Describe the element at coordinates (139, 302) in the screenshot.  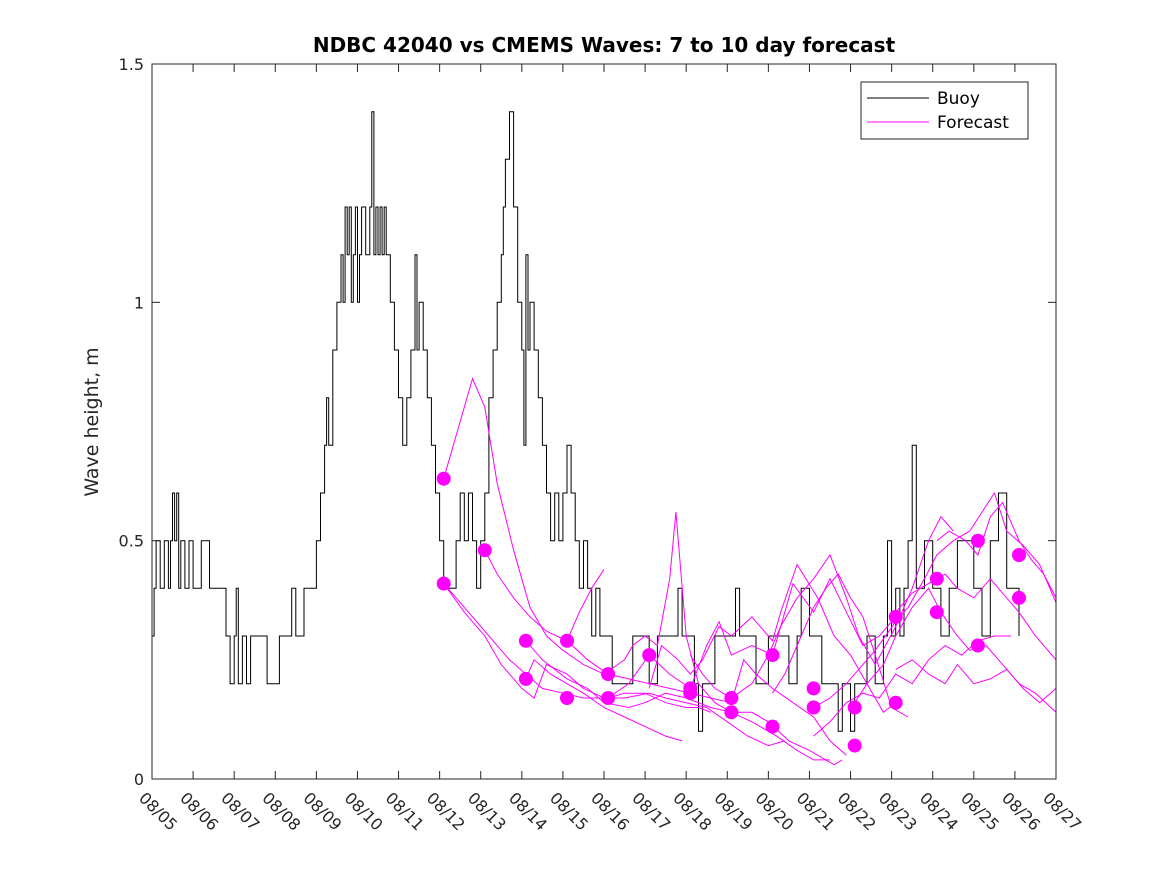
I see `y-tick-label-1: 1` at that location.